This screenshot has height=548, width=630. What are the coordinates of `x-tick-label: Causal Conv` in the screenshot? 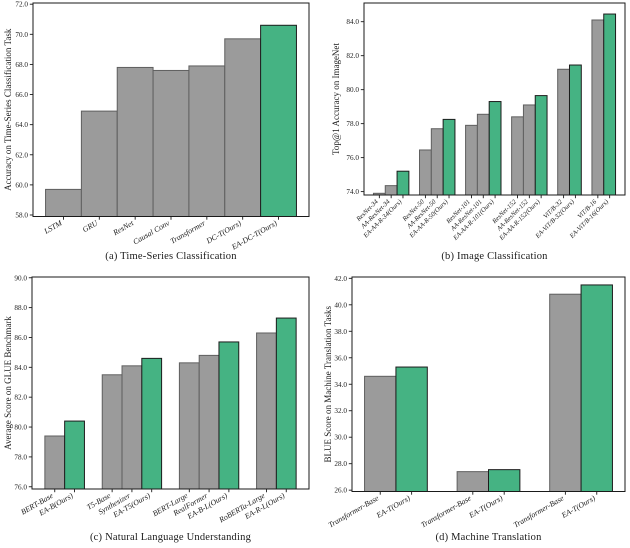 It's located at (151, 232).